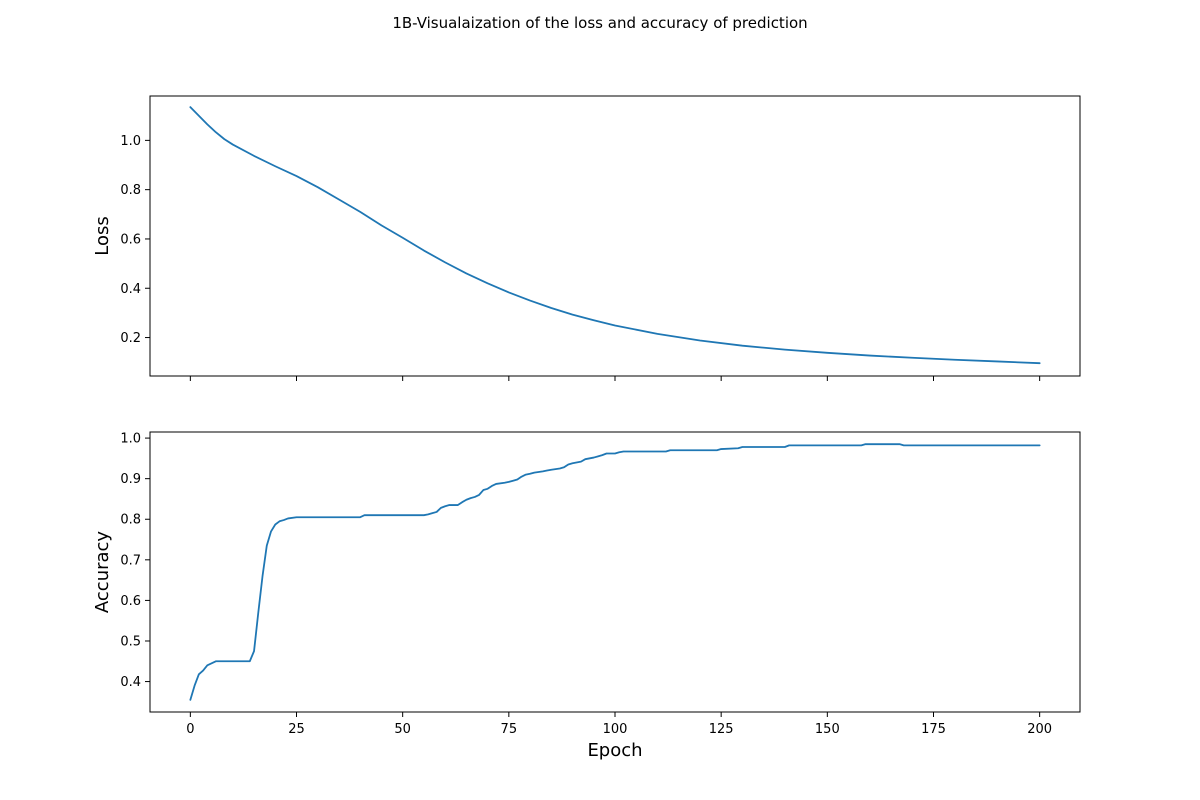 The width and height of the screenshot is (1200, 800). What do you see at coordinates (130, 560) in the screenshot?
I see `accuracy-y-tick-label: 0.7` at bounding box center [130, 560].